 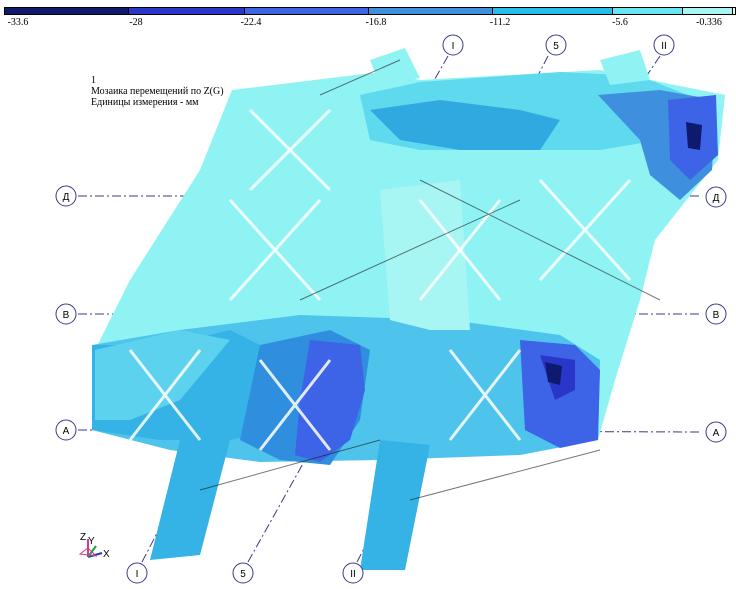 What do you see at coordinates (620, 22) in the screenshot?
I see `scale-tick-label: -5.6` at bounding box center [620, 22].